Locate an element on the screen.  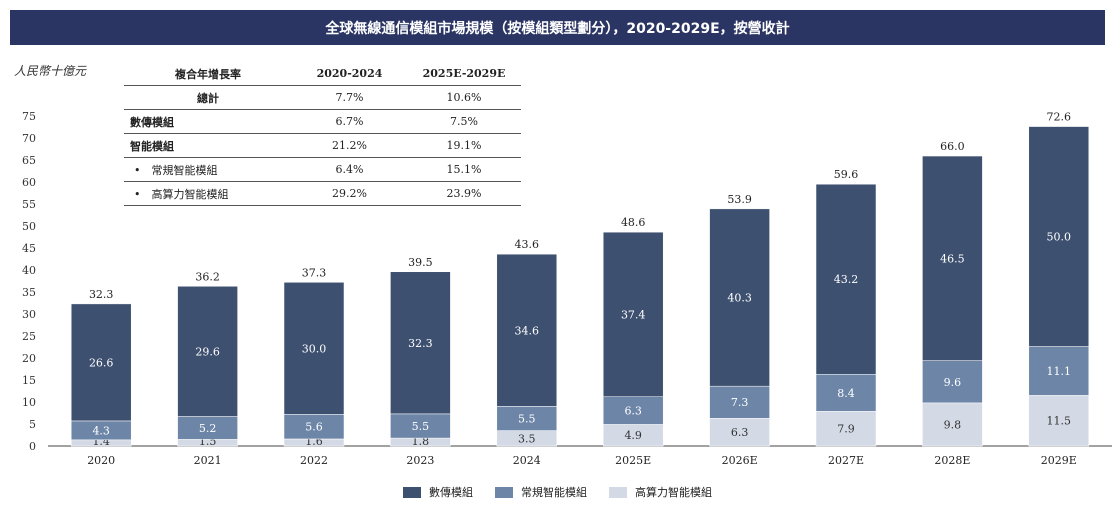
cagr-row-data-module: 數傳模組 6.7% 7.5% is located at coordinates (322, 121).